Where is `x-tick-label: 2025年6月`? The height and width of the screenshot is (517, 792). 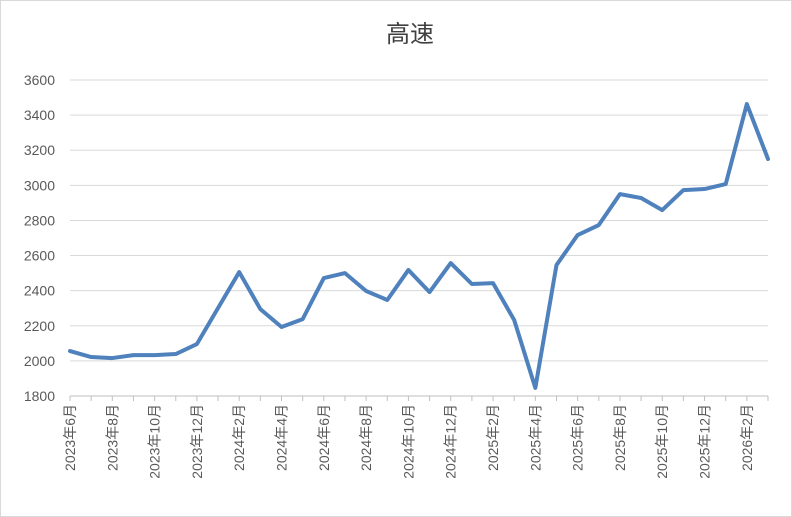
x-tick-label: 2025年6月 is located at coordinates (578, 437).